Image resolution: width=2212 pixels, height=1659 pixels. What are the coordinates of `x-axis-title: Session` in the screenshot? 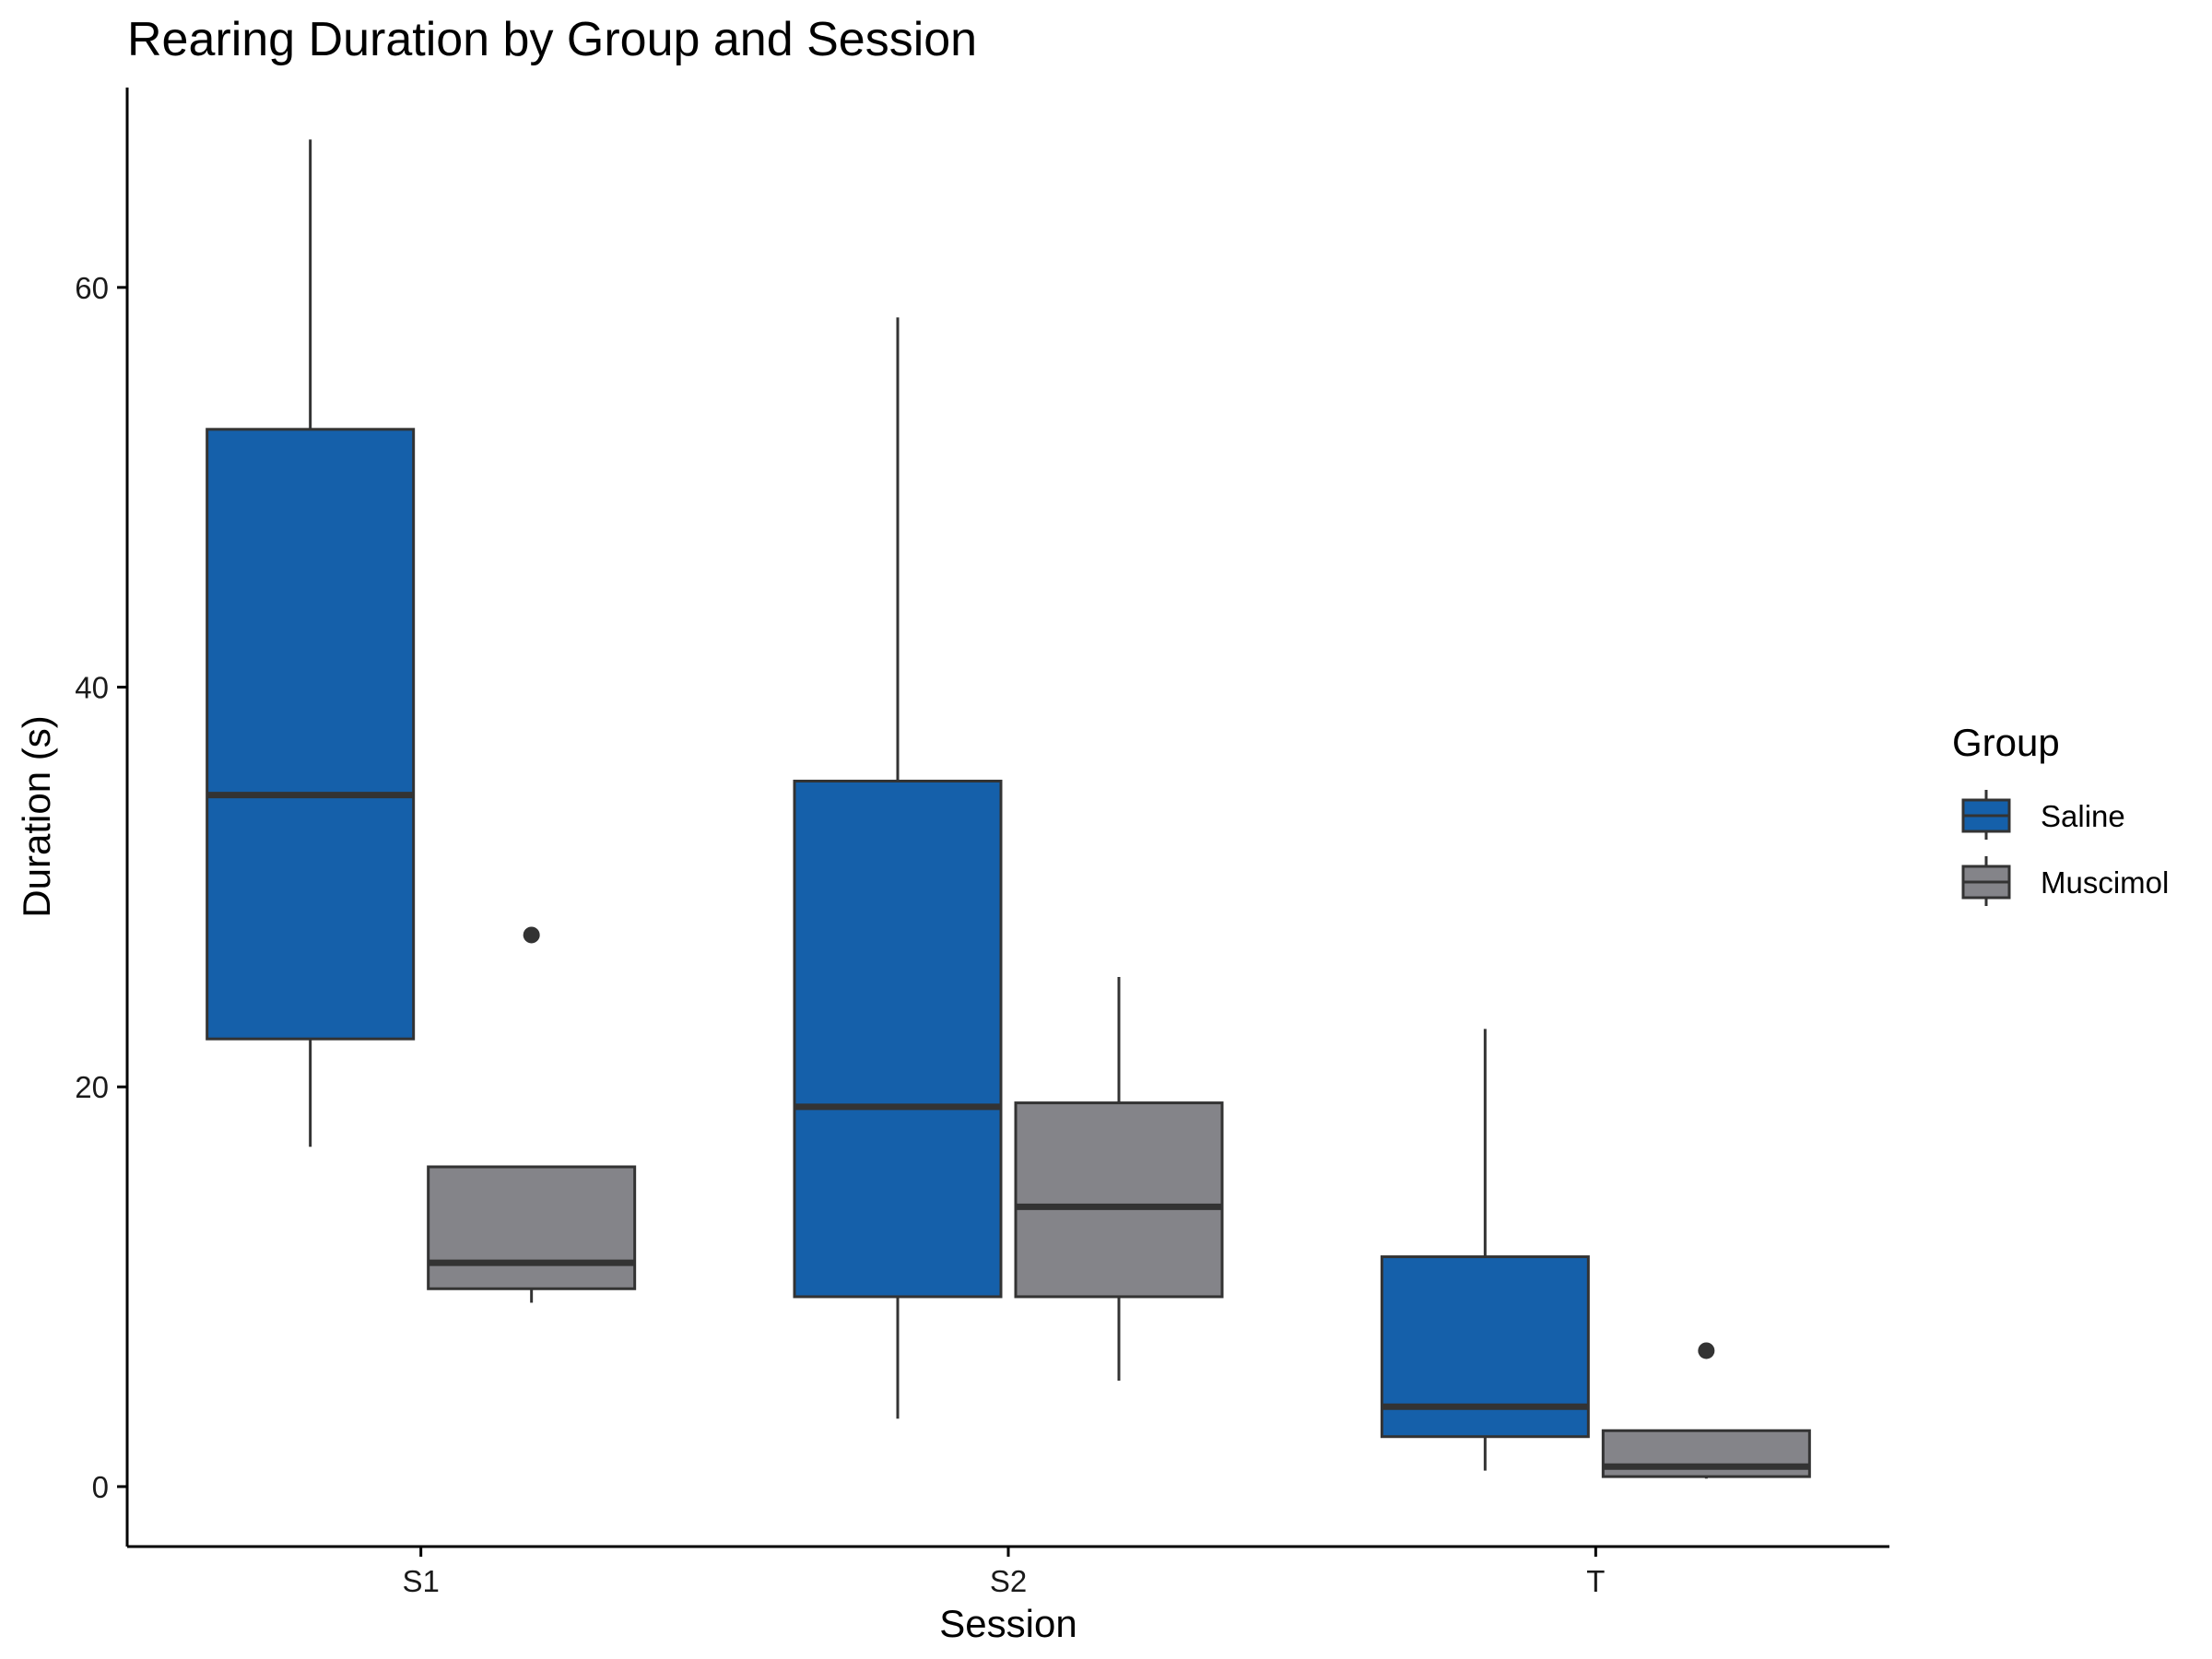 It's located at (1008, 1623).